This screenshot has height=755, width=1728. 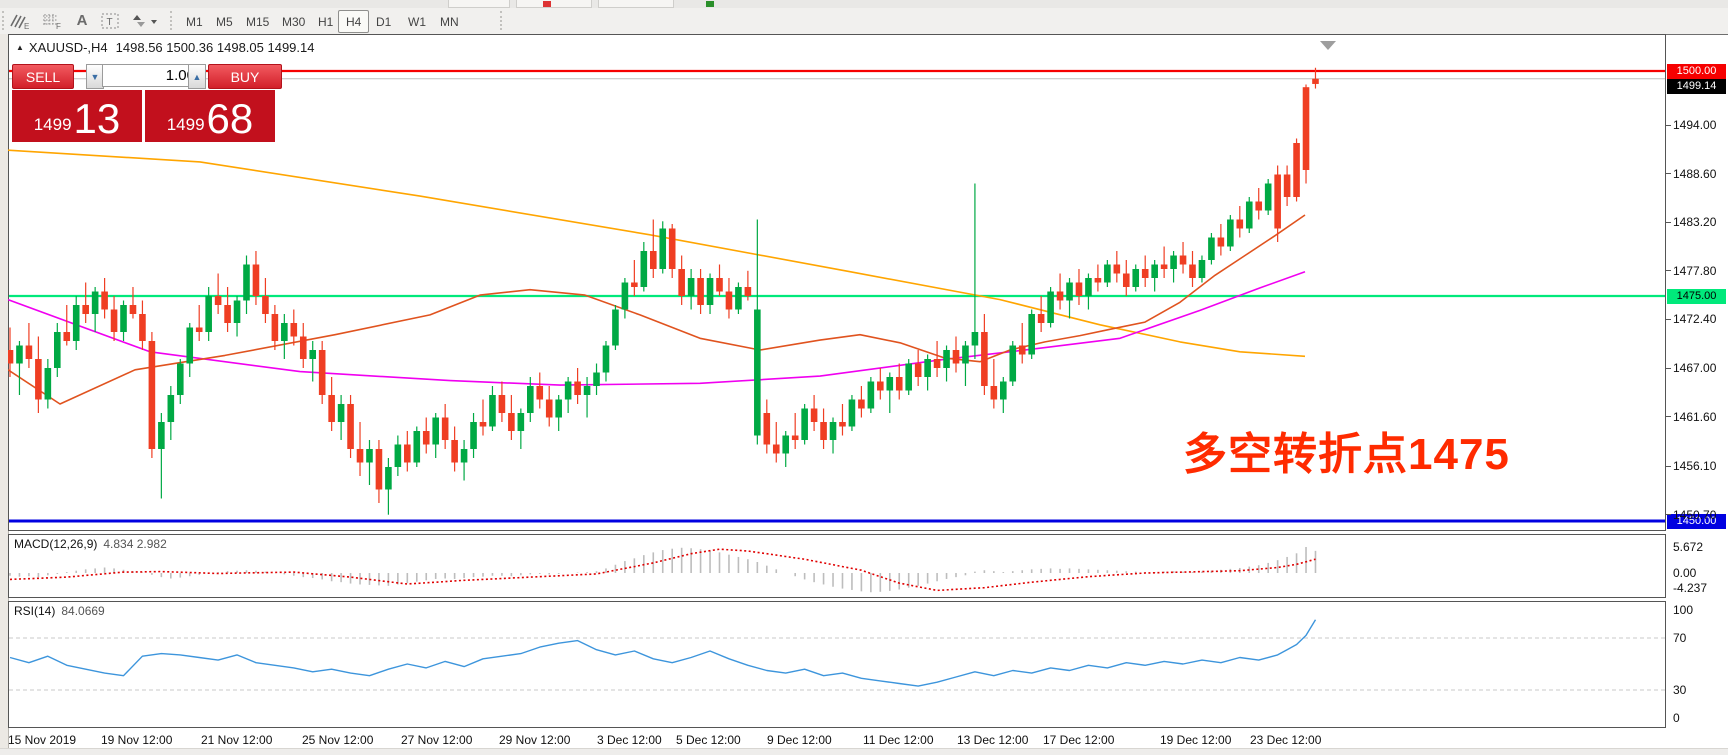 I want to click on symbol-timeframe-label: XAUUSD-,H4, so click(x=68, y=47).